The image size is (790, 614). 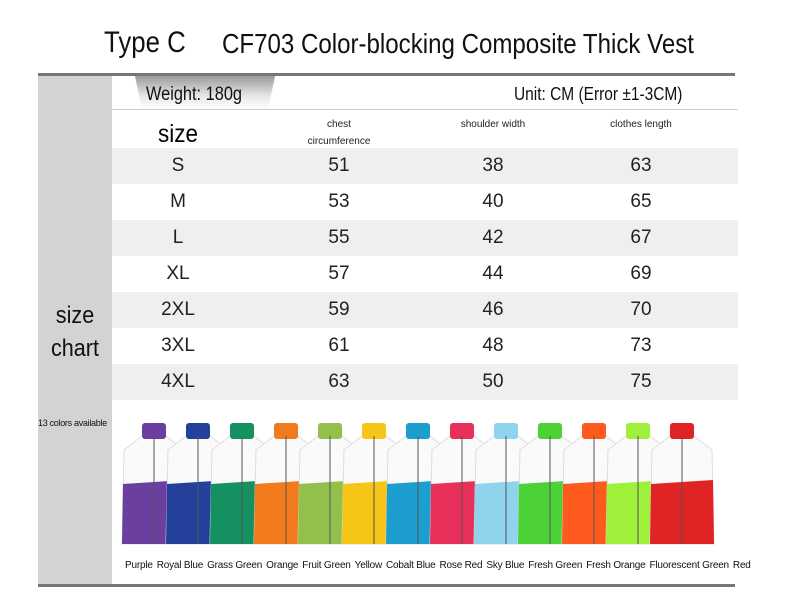 What do you see at coordinates (641, 381) in the screenshot?
I see `cell: 75` at bounding box center [641, 381].